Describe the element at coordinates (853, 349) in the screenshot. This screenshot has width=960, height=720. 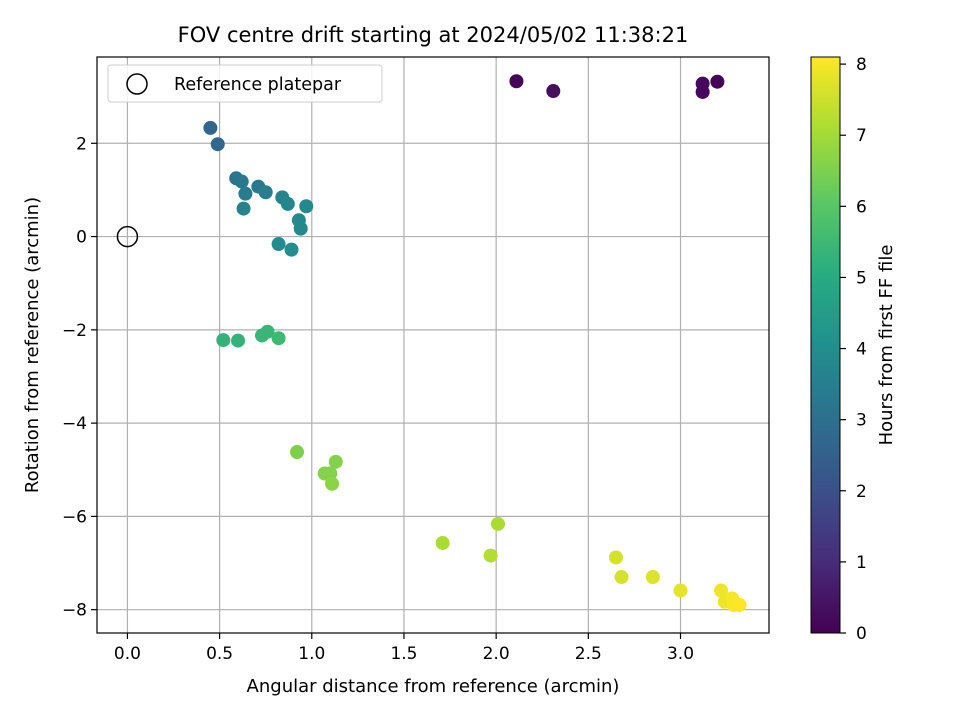
I see `colorbar-ticks: 0 1 2 3 4 5 6 7 8` at that location.